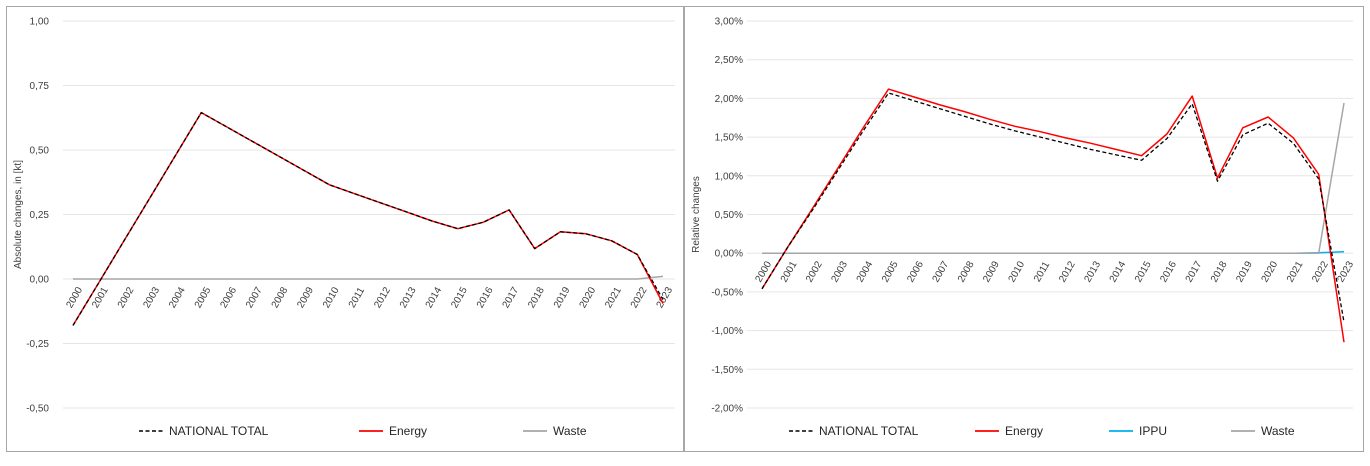  I want to click on y-tick-label: -1,50%, so click(727, 370).